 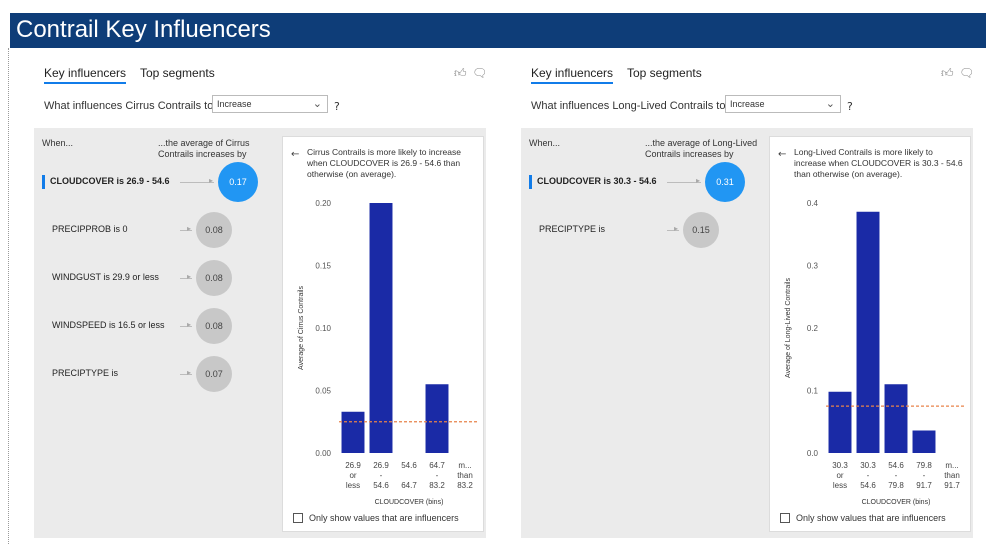 I want to click on influencer-label: CLOUDCOVER is 26.9 - 54.6, so click(x=110, y=181).